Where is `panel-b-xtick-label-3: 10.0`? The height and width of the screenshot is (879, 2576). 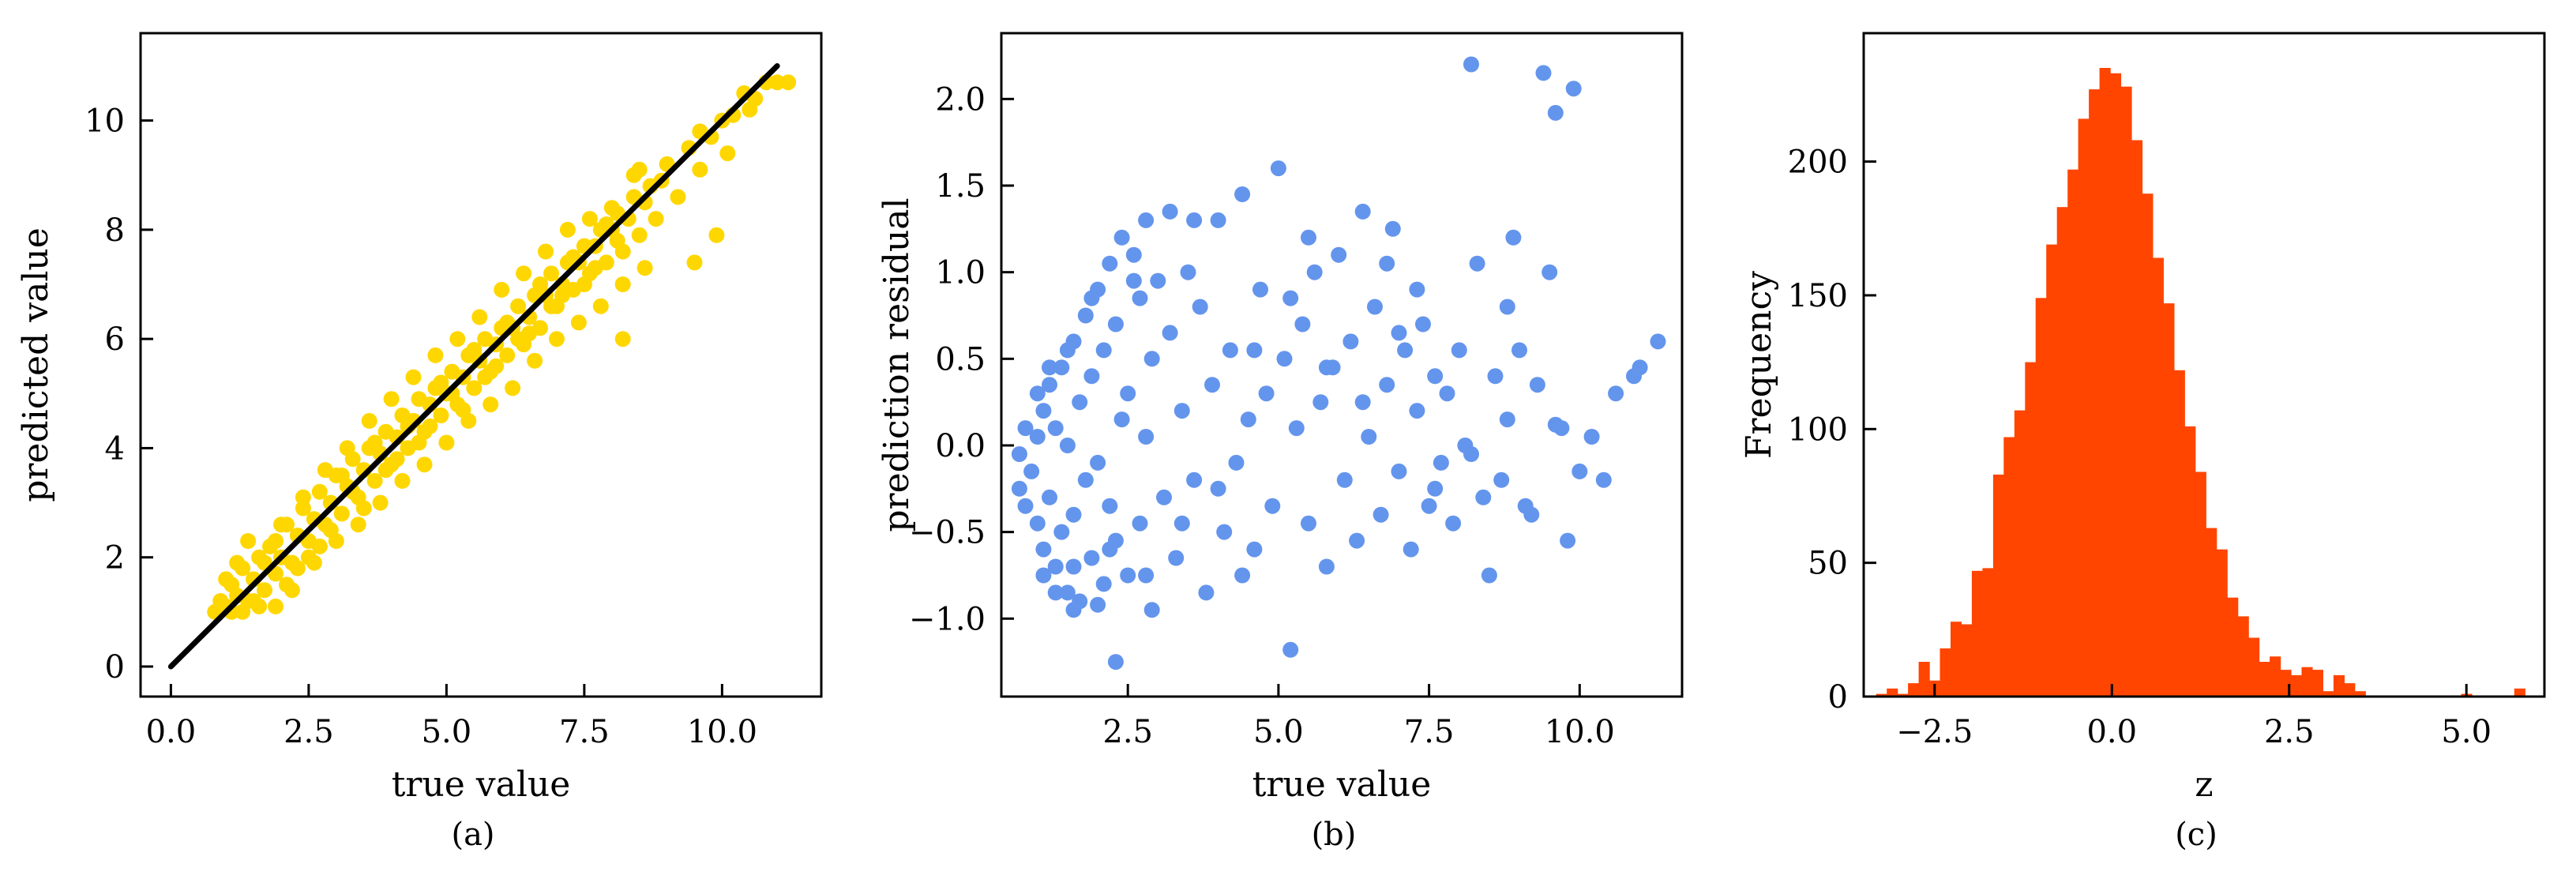 panel-b-xtick-label-3: 10.0 is located at coordinates (1580, 732).